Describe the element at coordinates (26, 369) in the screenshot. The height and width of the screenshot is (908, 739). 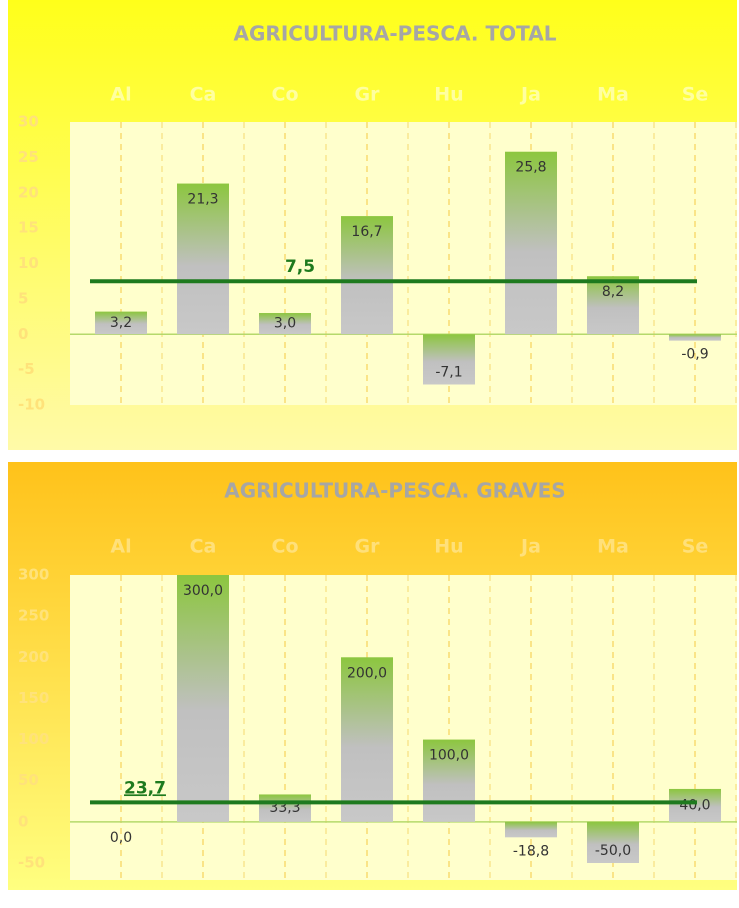
I see `y-tick-label: -5` at that location.